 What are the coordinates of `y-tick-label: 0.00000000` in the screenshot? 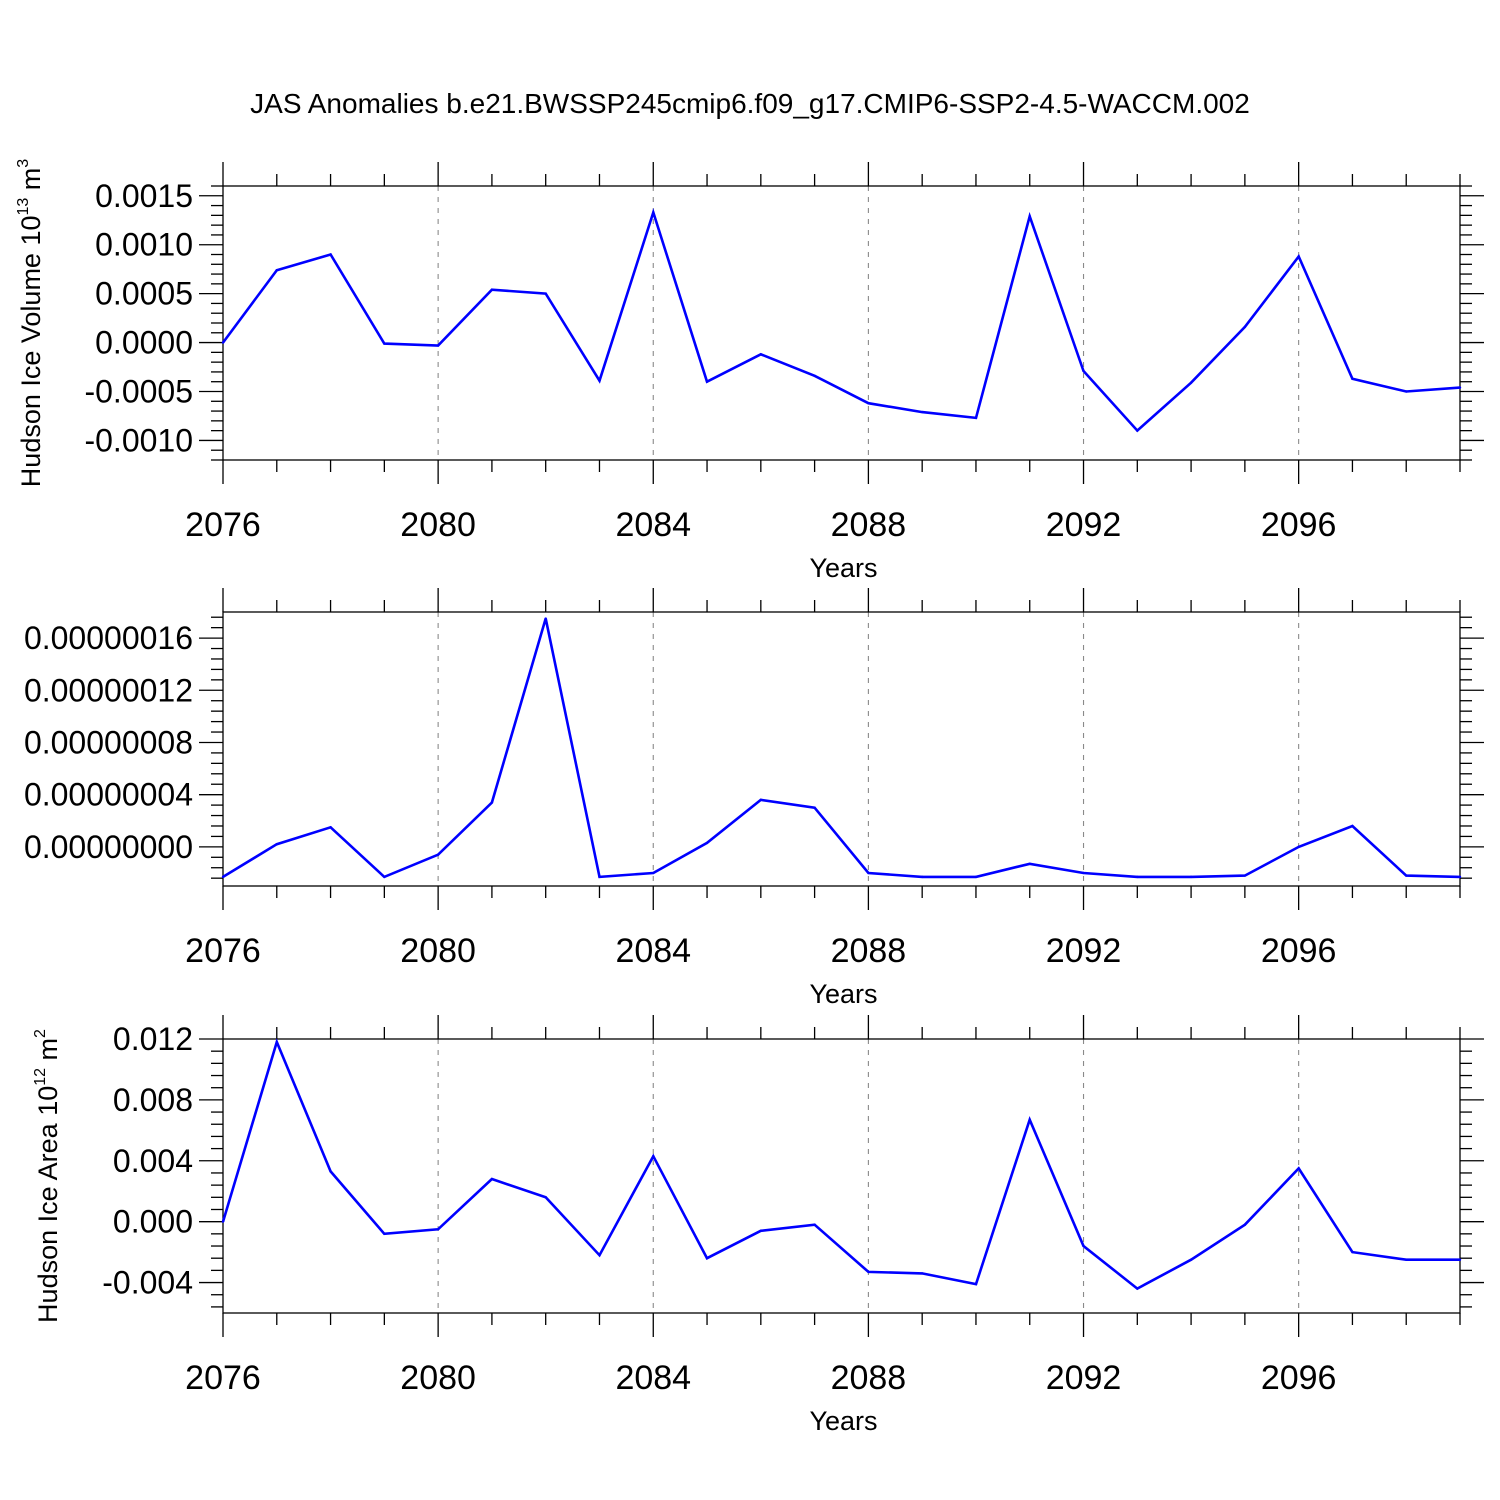 It's located at (108, 847).